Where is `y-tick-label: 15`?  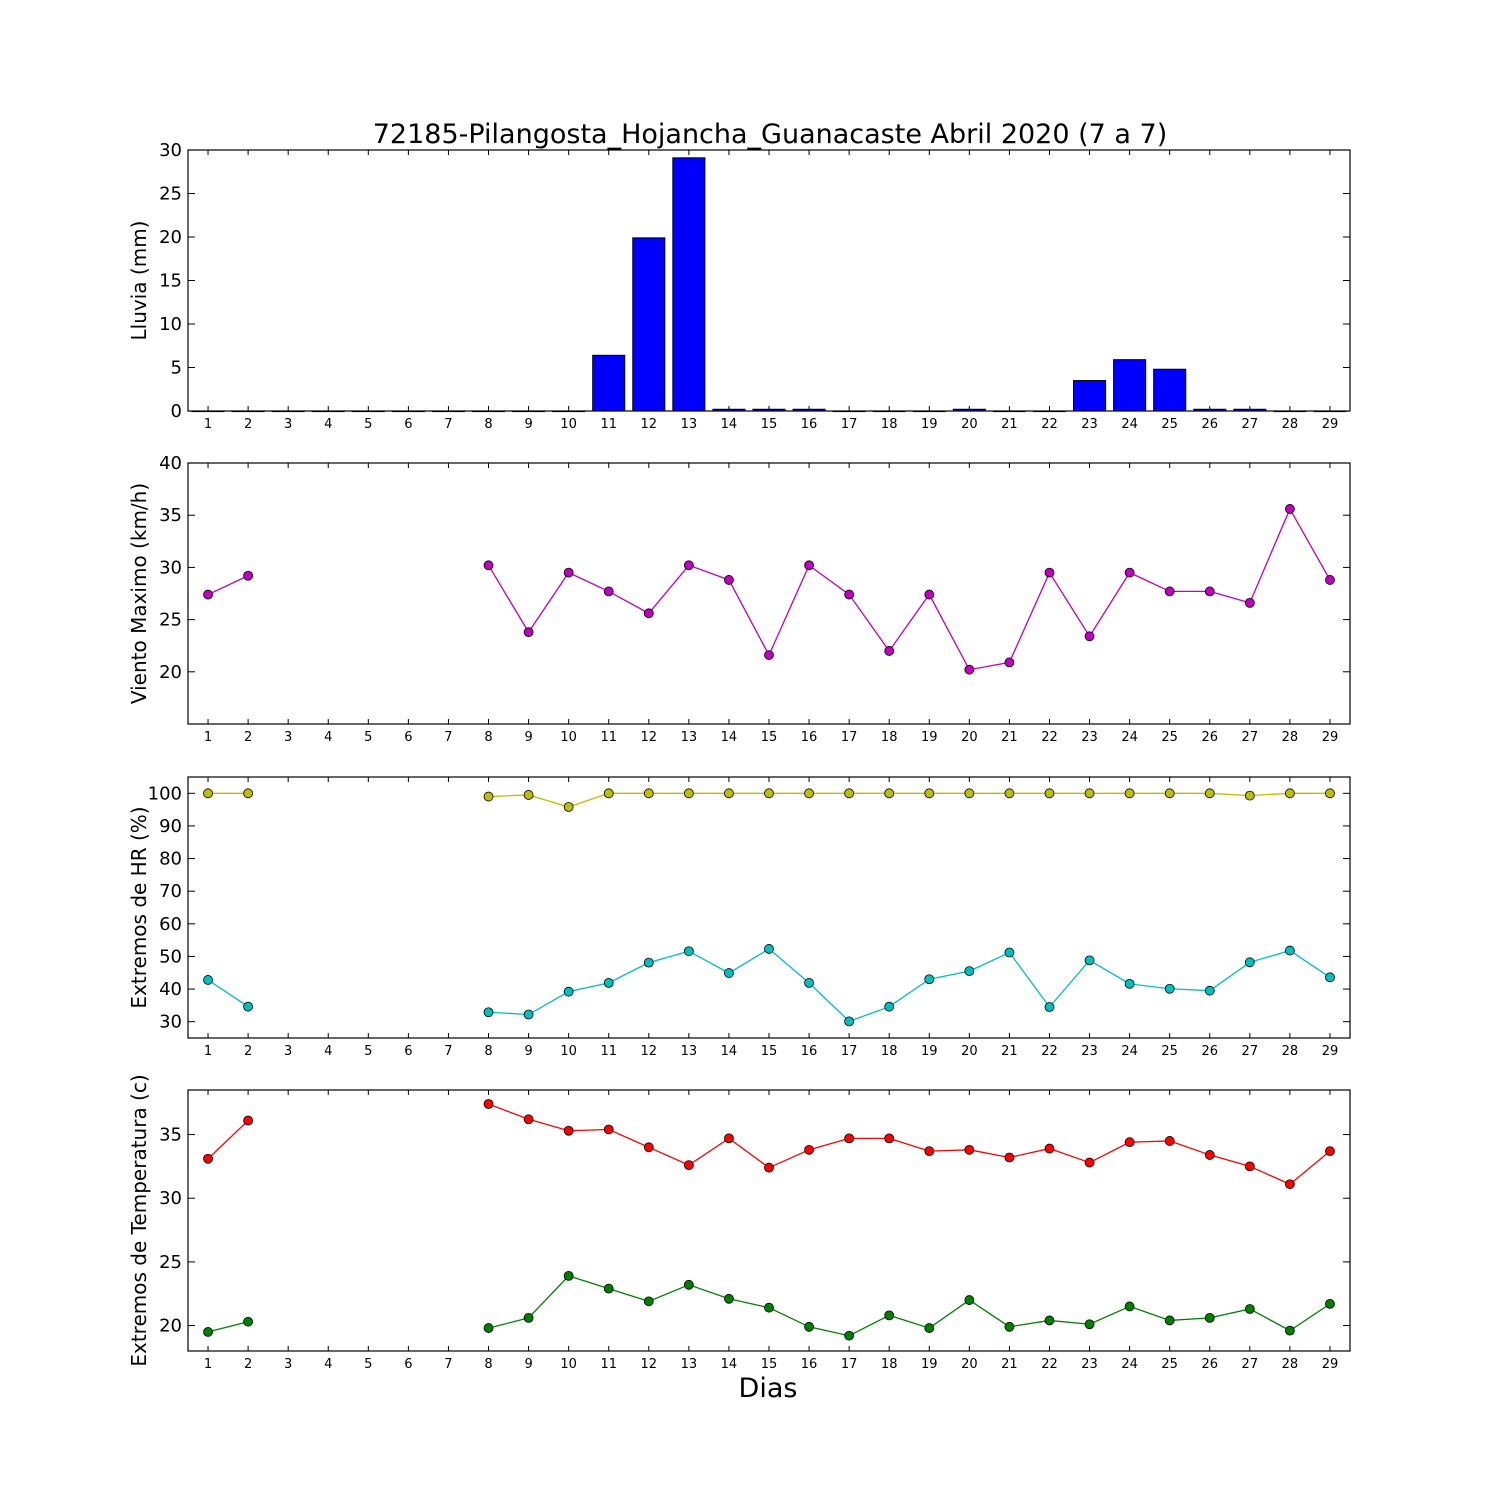 y-tick-label: 15 is located at coordinates (170, 281).